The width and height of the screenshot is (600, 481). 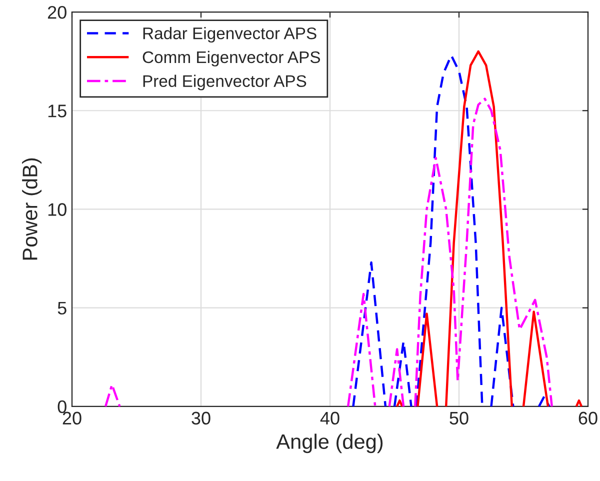 I want to click on x-tick-label: 40, so click(x=330, y=418).